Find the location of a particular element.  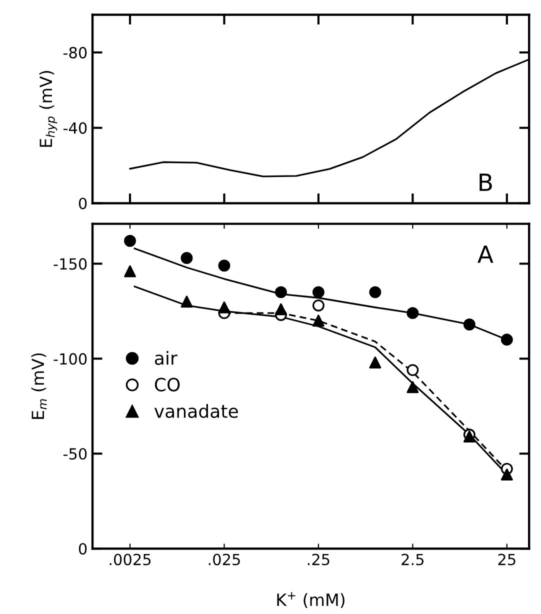

annotation: A is located at coordinates (486, 254).